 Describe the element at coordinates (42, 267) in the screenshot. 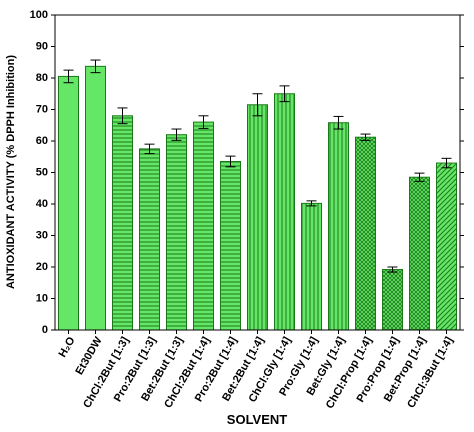

I see `y-tick-label: 20` at that location.